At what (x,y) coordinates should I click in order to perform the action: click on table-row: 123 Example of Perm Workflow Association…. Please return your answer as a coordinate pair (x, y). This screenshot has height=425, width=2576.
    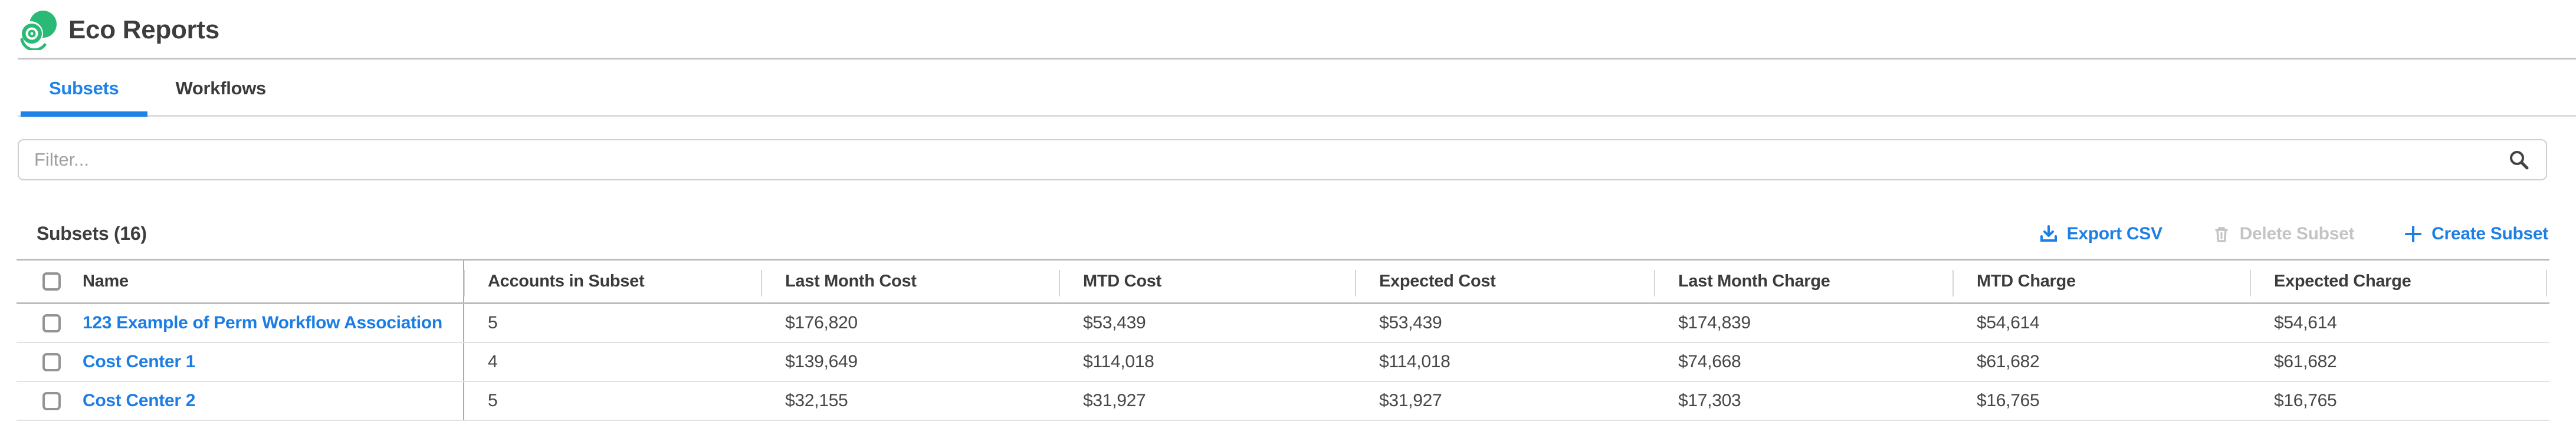
    Looking at the image, I should click on (1283, 323).